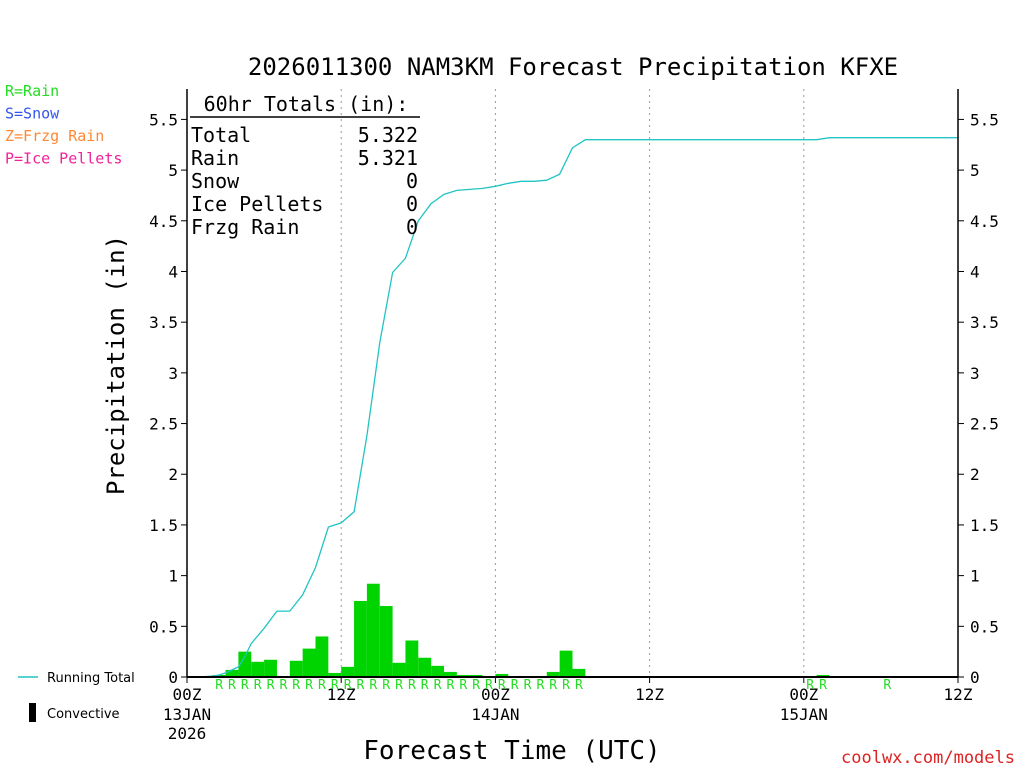  I want to click on x-tick-date-label: 13JAN, so click(187, 714).